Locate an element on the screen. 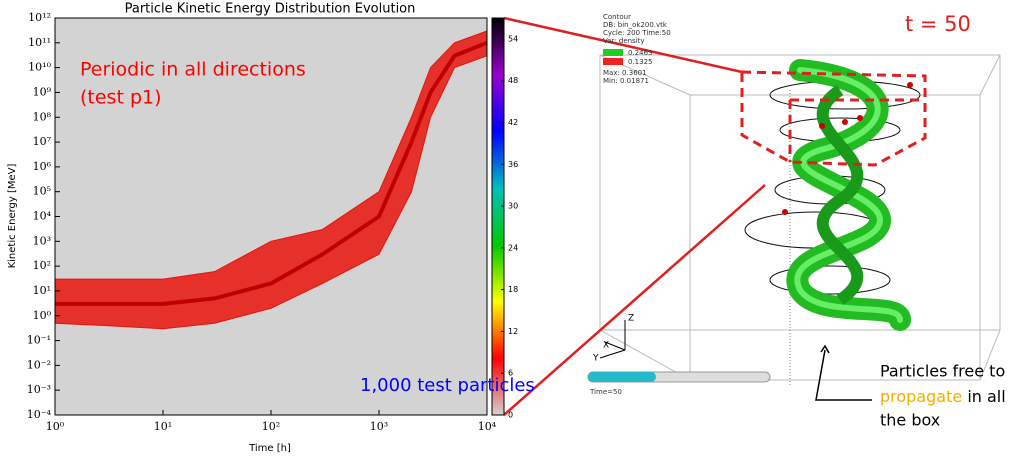 The height and width of the screenshot is (459, 1035). colorbar-tick-label: 24 is located at coordinates (513, 247).